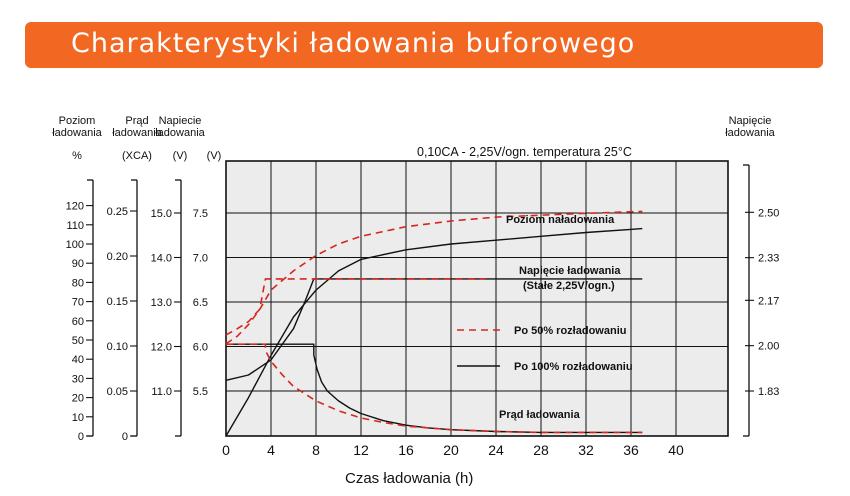 Image resolution: width=850 pixels, height=496 pixels. What do you see at coordinates (406, 450) in the screenshot?
I see `x-tick-label-16: 16` at bounding box center [406, 450].